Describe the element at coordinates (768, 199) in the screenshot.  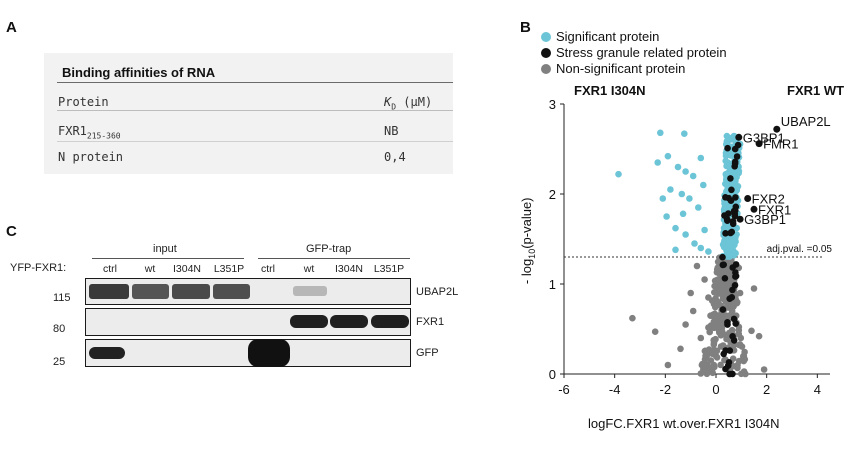
I see `highlight-label: FXR2` at that location.